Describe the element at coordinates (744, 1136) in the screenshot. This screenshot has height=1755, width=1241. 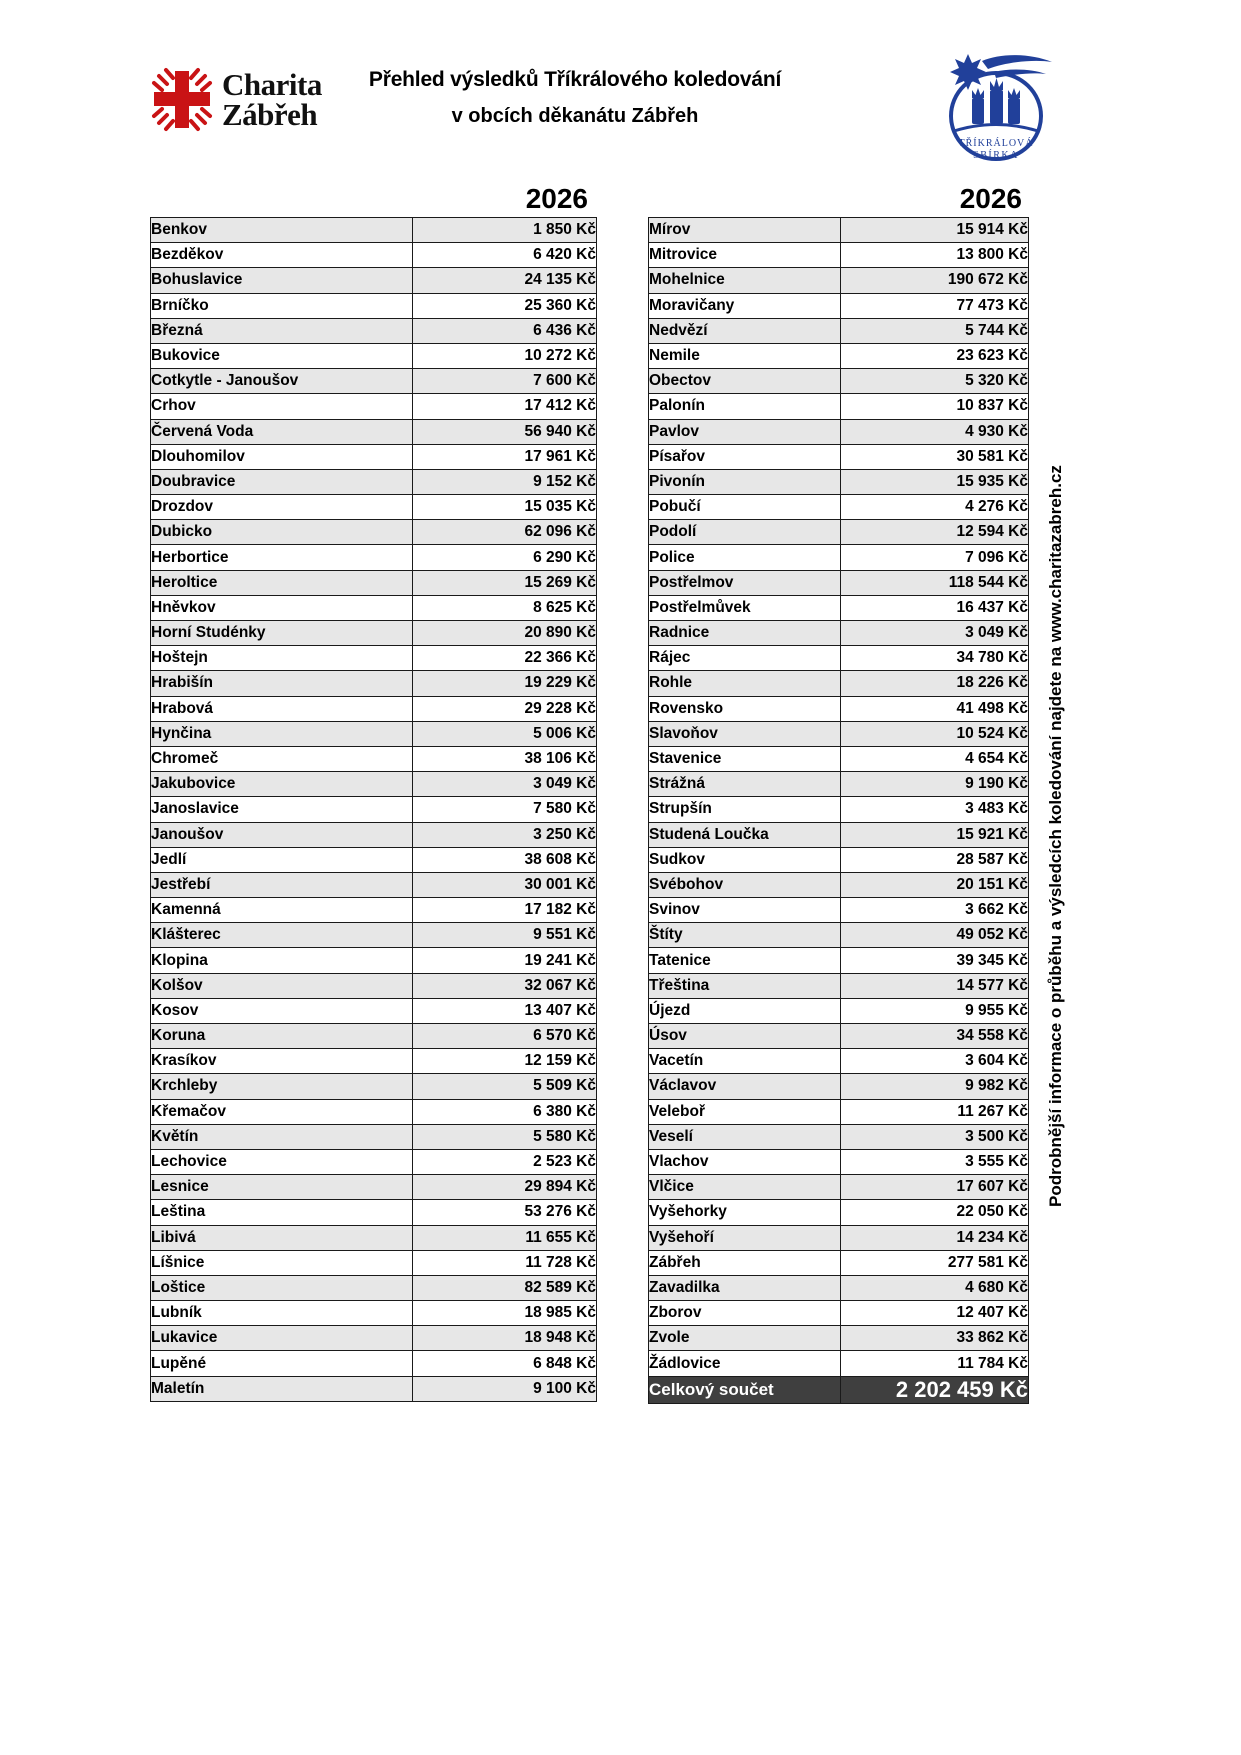
I see `municipality-name: Veselí` at that location.